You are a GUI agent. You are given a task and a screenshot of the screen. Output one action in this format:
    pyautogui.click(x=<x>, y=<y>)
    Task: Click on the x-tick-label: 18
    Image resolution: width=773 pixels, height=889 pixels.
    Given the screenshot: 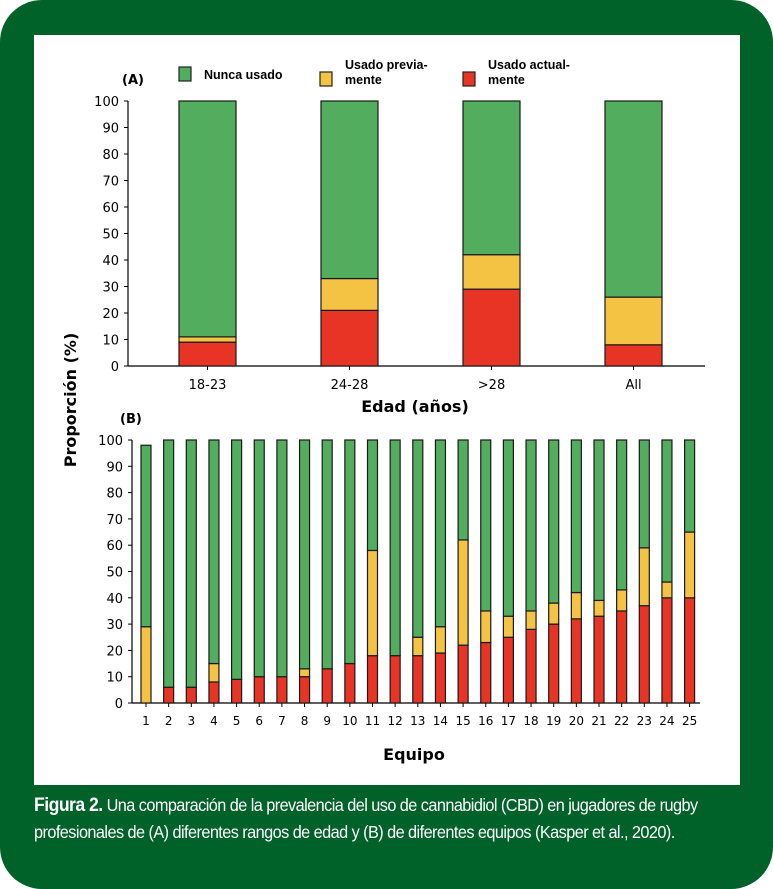 What is the action you would take?
    pyautogui.click(x=530, y=721)
    